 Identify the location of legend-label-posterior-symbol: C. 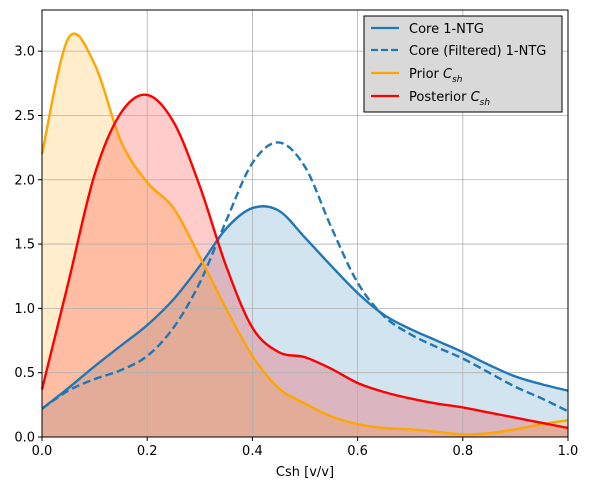
(476, 97).